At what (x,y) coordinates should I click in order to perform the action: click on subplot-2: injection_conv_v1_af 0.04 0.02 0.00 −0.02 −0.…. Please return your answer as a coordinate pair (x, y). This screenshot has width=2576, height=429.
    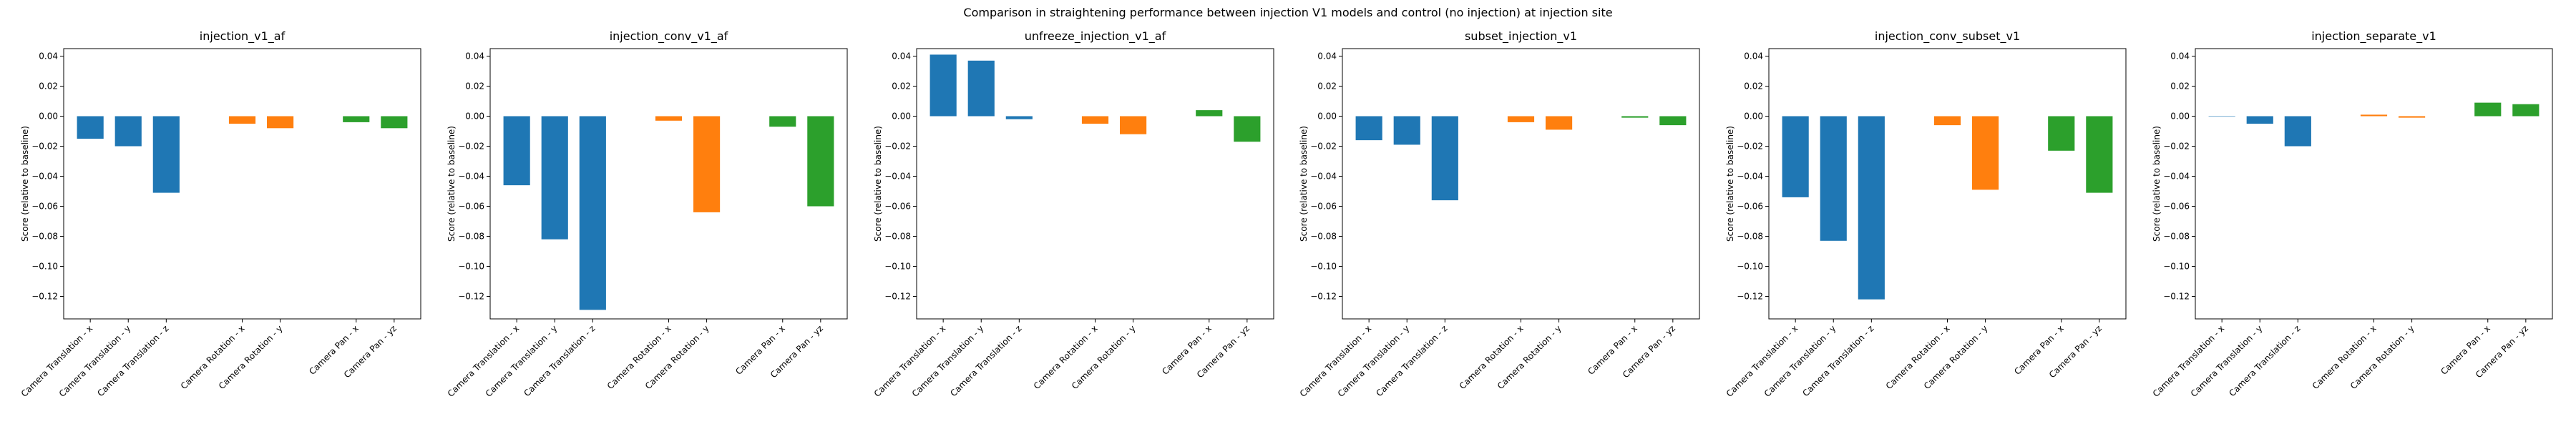
    Looking at the image, I should click on (647, 214).